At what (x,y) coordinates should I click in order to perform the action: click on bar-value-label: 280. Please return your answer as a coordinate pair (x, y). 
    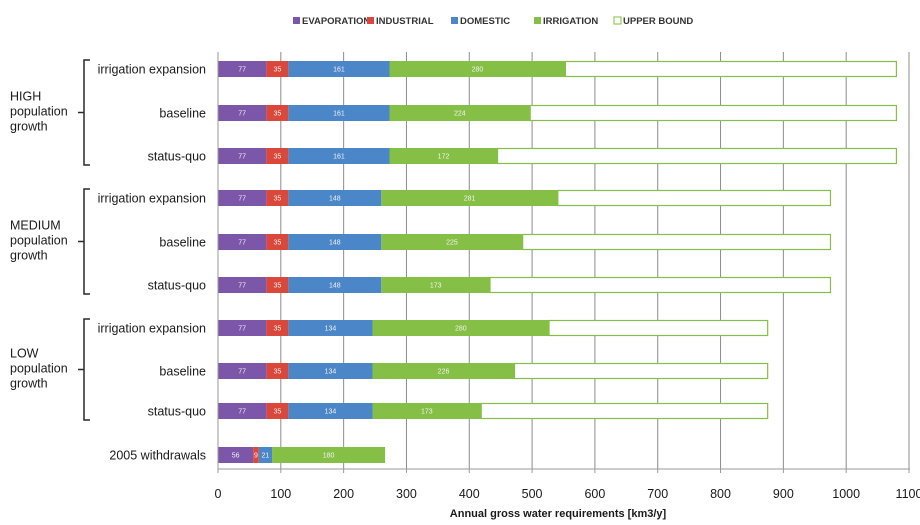
    Looking at the image, I should click on (461, 329).